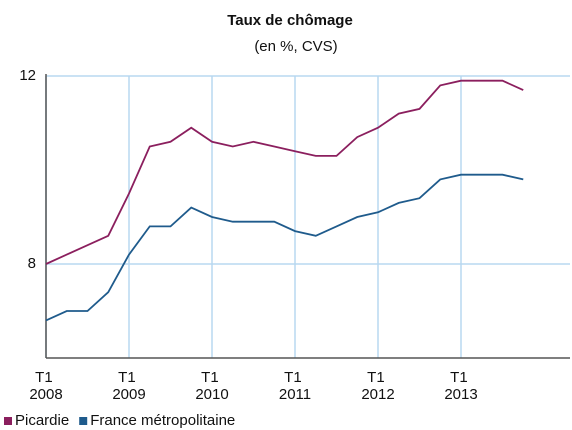  Describe the element at coordinates (27, 75) in the screenshot. I see `y-tick-label: 12` at that location.